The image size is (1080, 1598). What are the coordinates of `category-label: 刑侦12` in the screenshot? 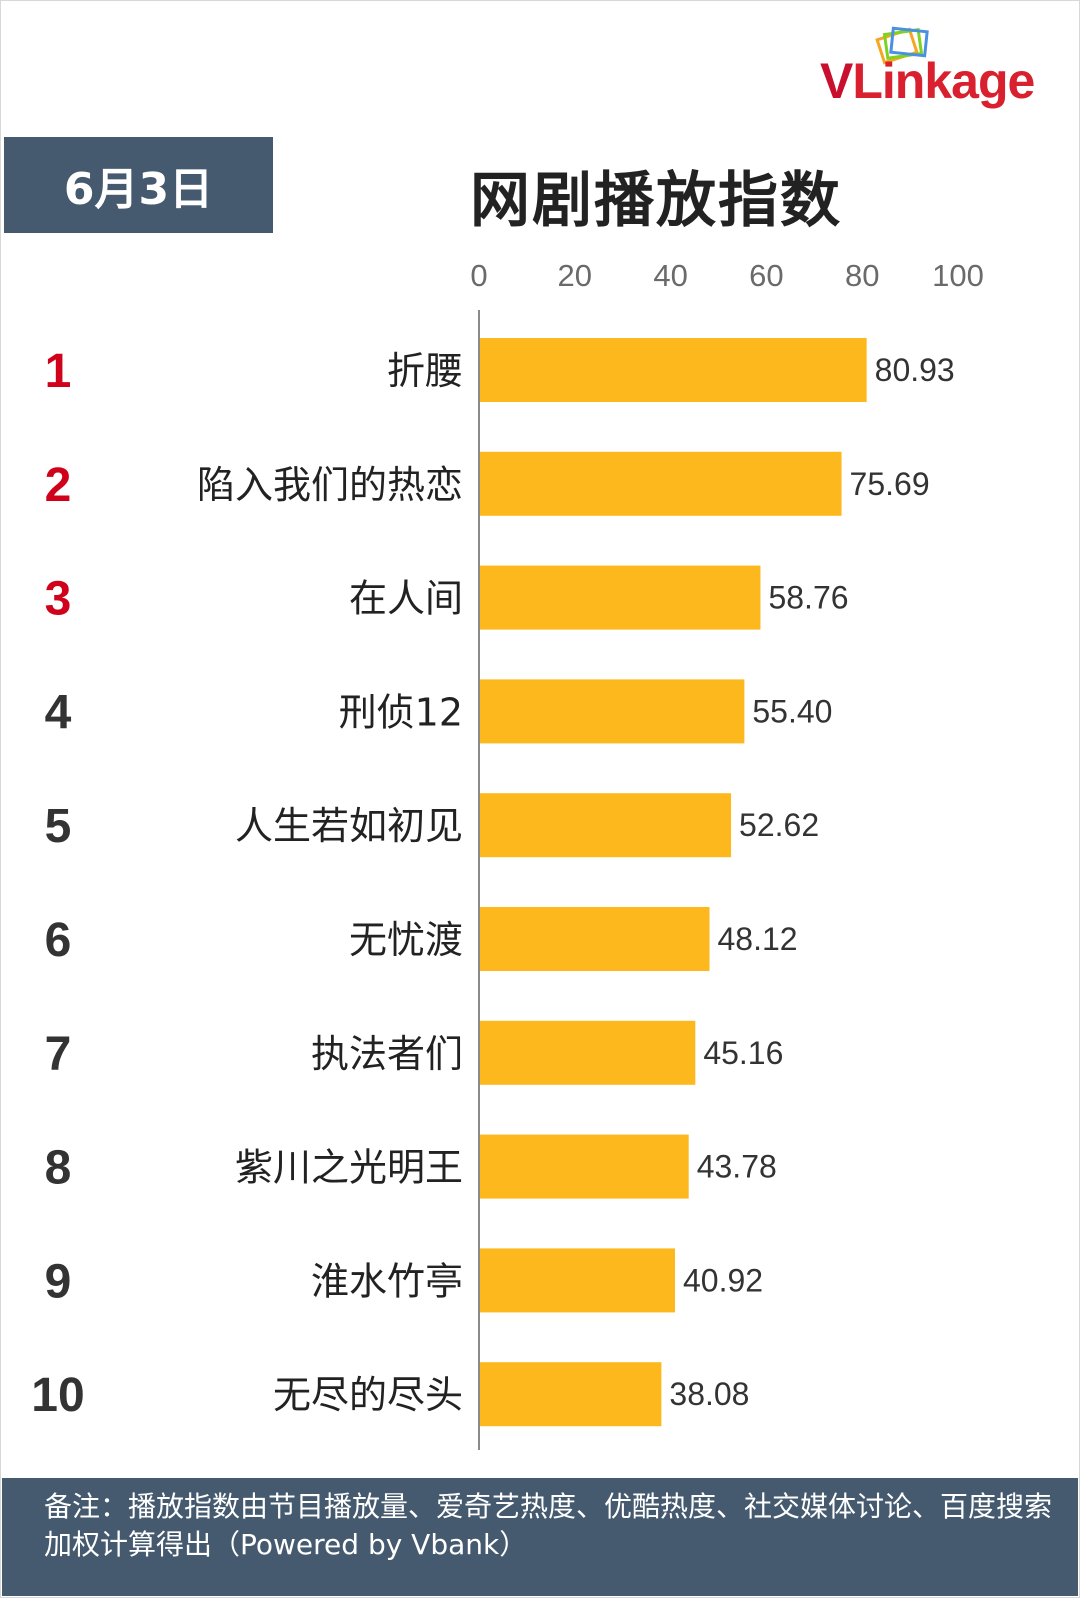 It's located at (401, 712).